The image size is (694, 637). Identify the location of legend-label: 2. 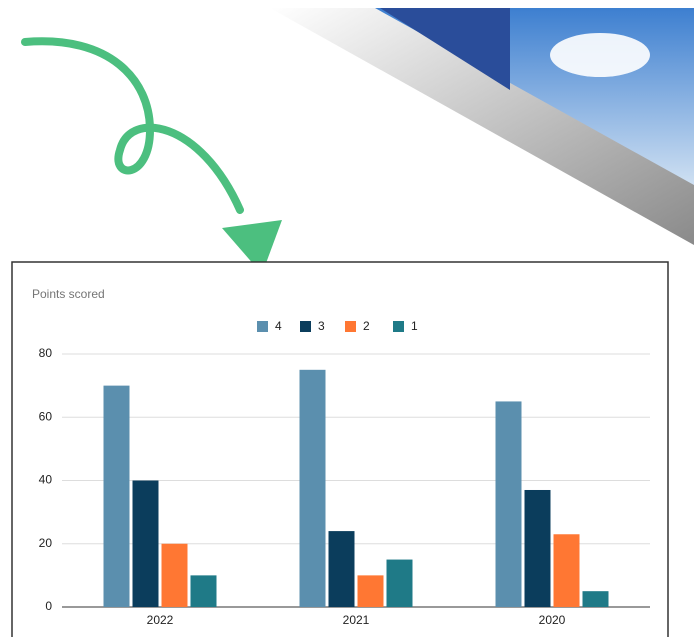
(366, 326).